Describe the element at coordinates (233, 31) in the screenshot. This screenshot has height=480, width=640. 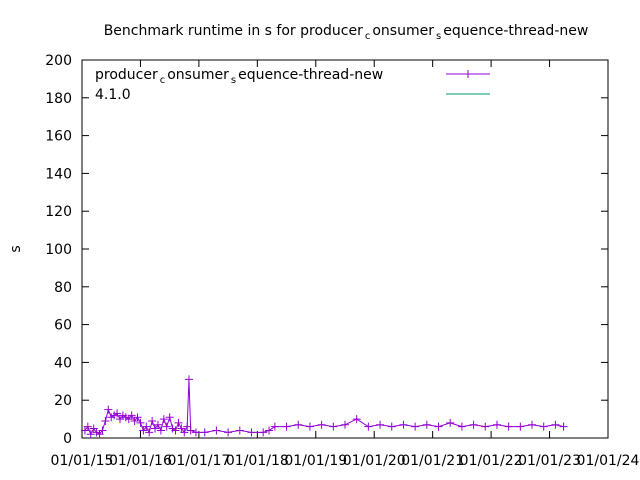
I see `text-part: Benchmark runtime in s for producer` at that location.